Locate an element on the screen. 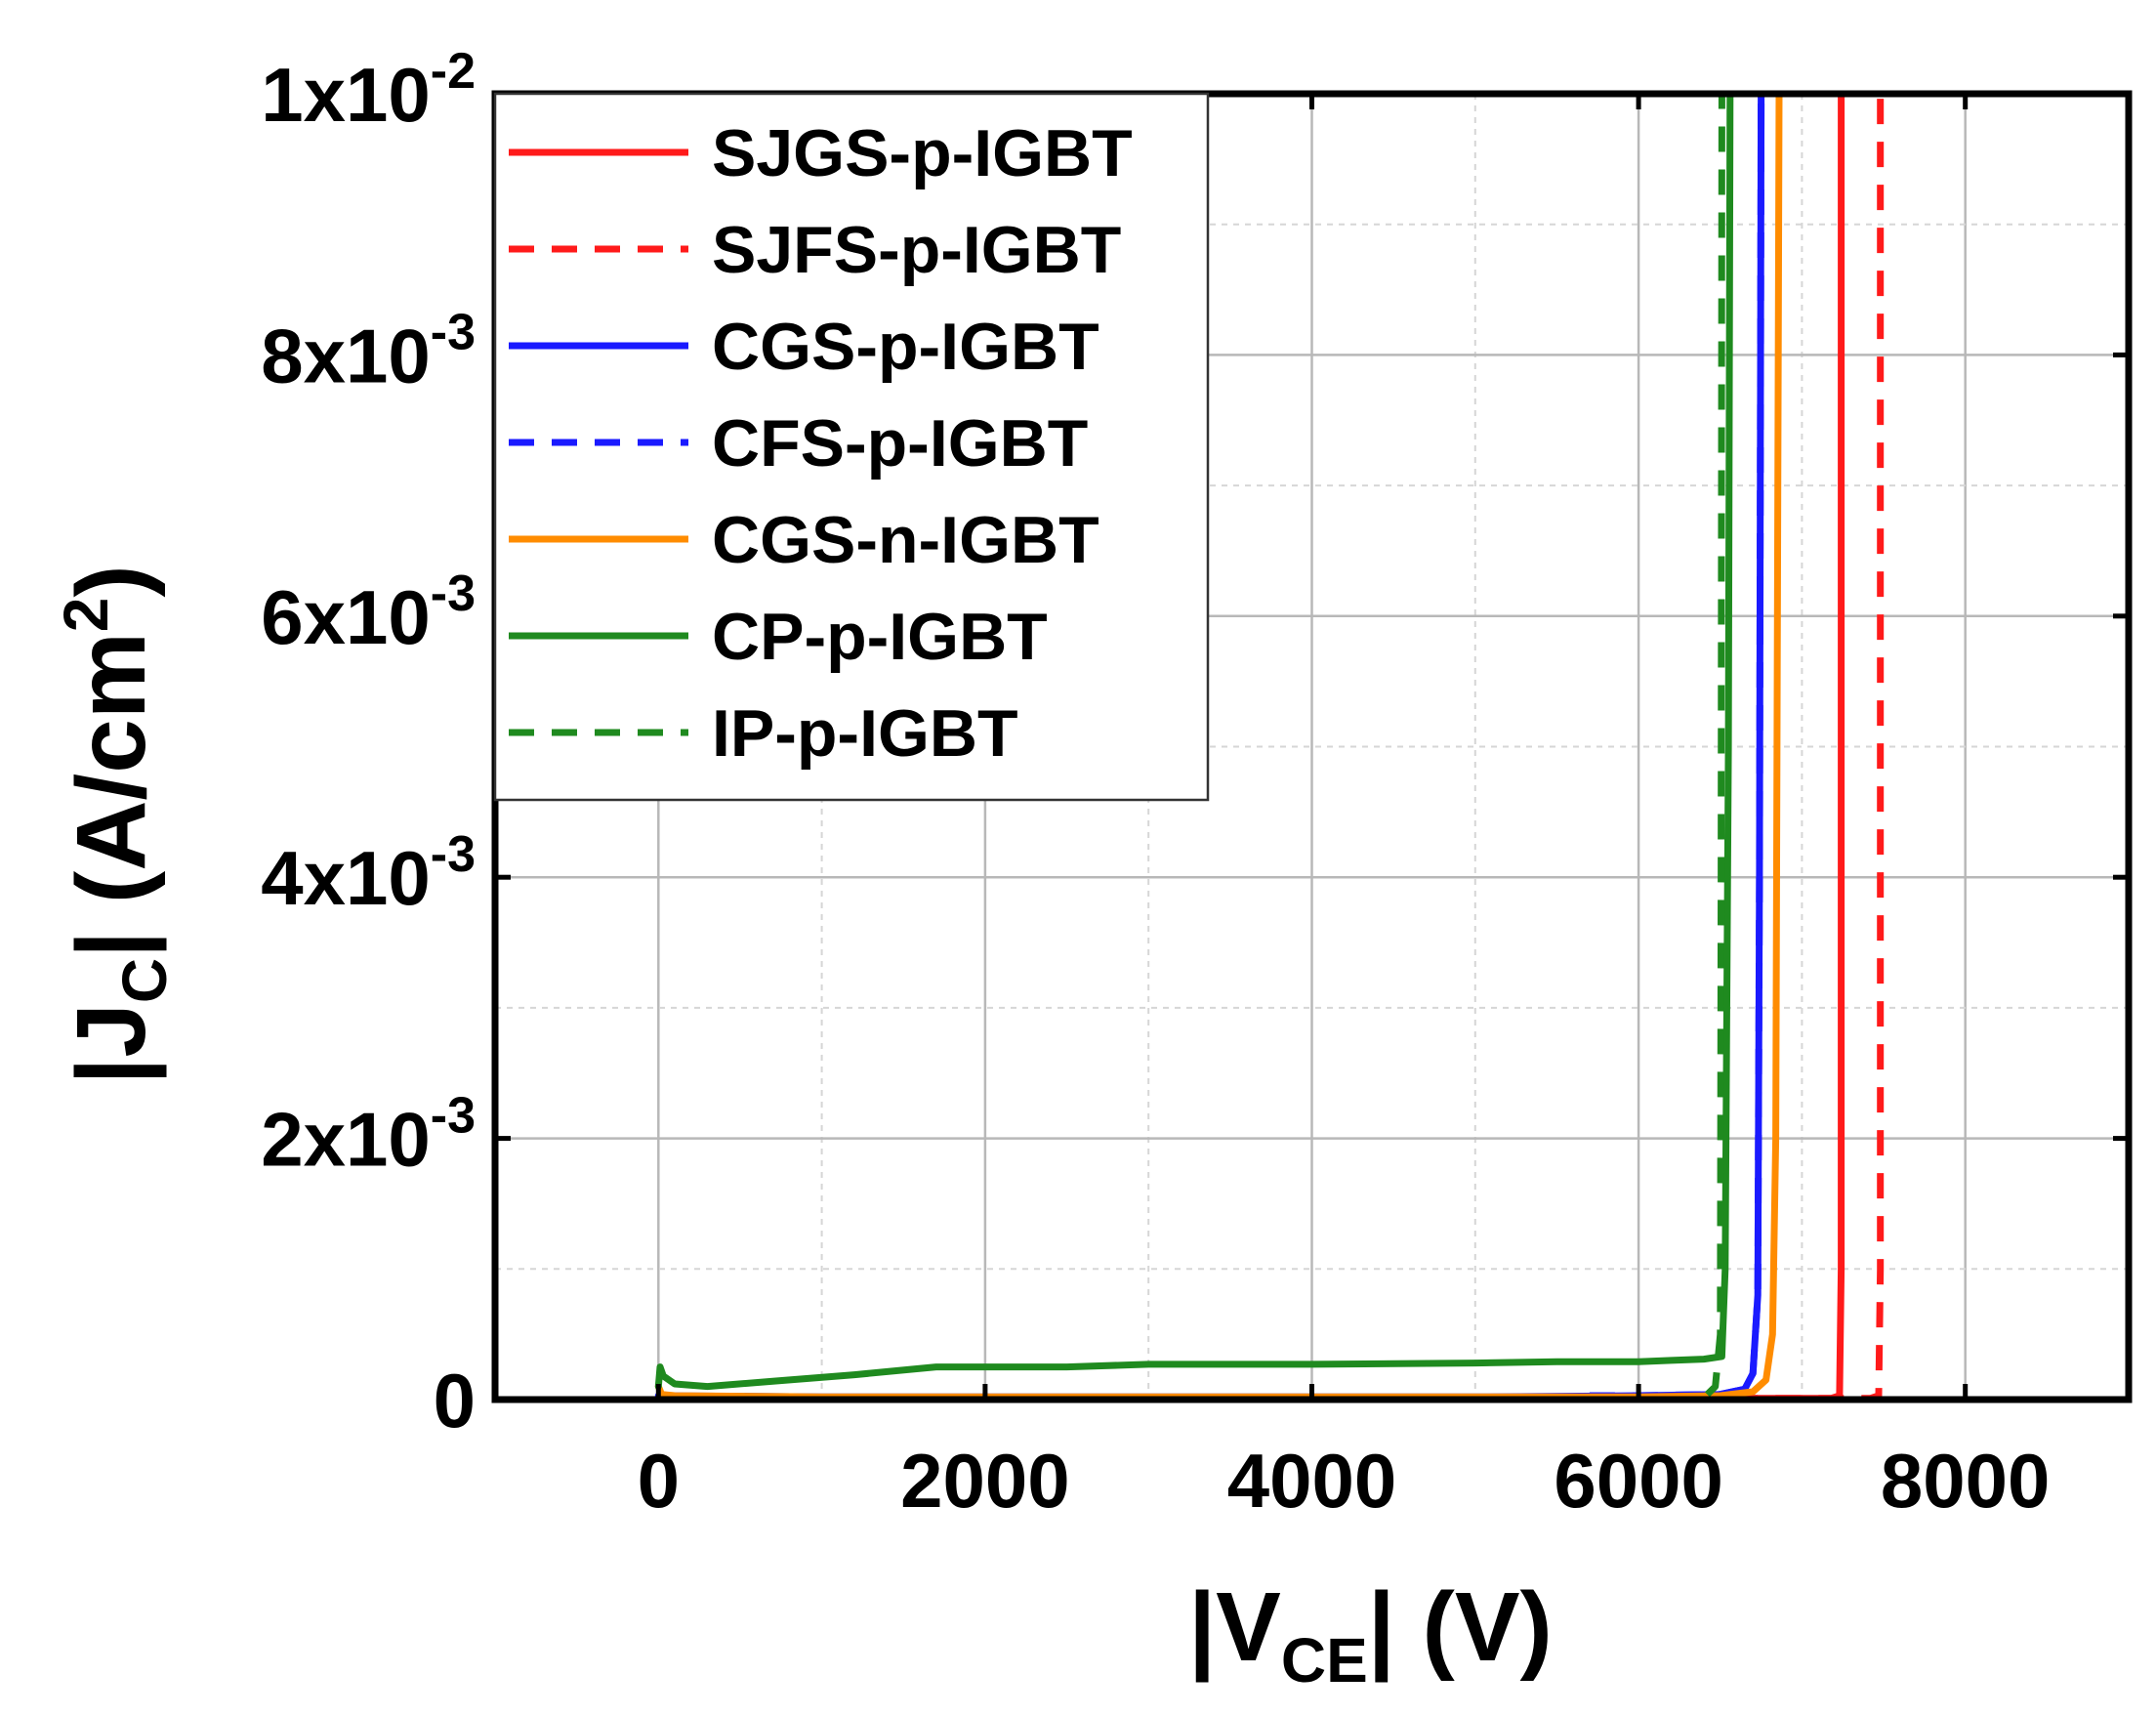  series-line-ip-p-igbt is located at coordinates (1715, 745).